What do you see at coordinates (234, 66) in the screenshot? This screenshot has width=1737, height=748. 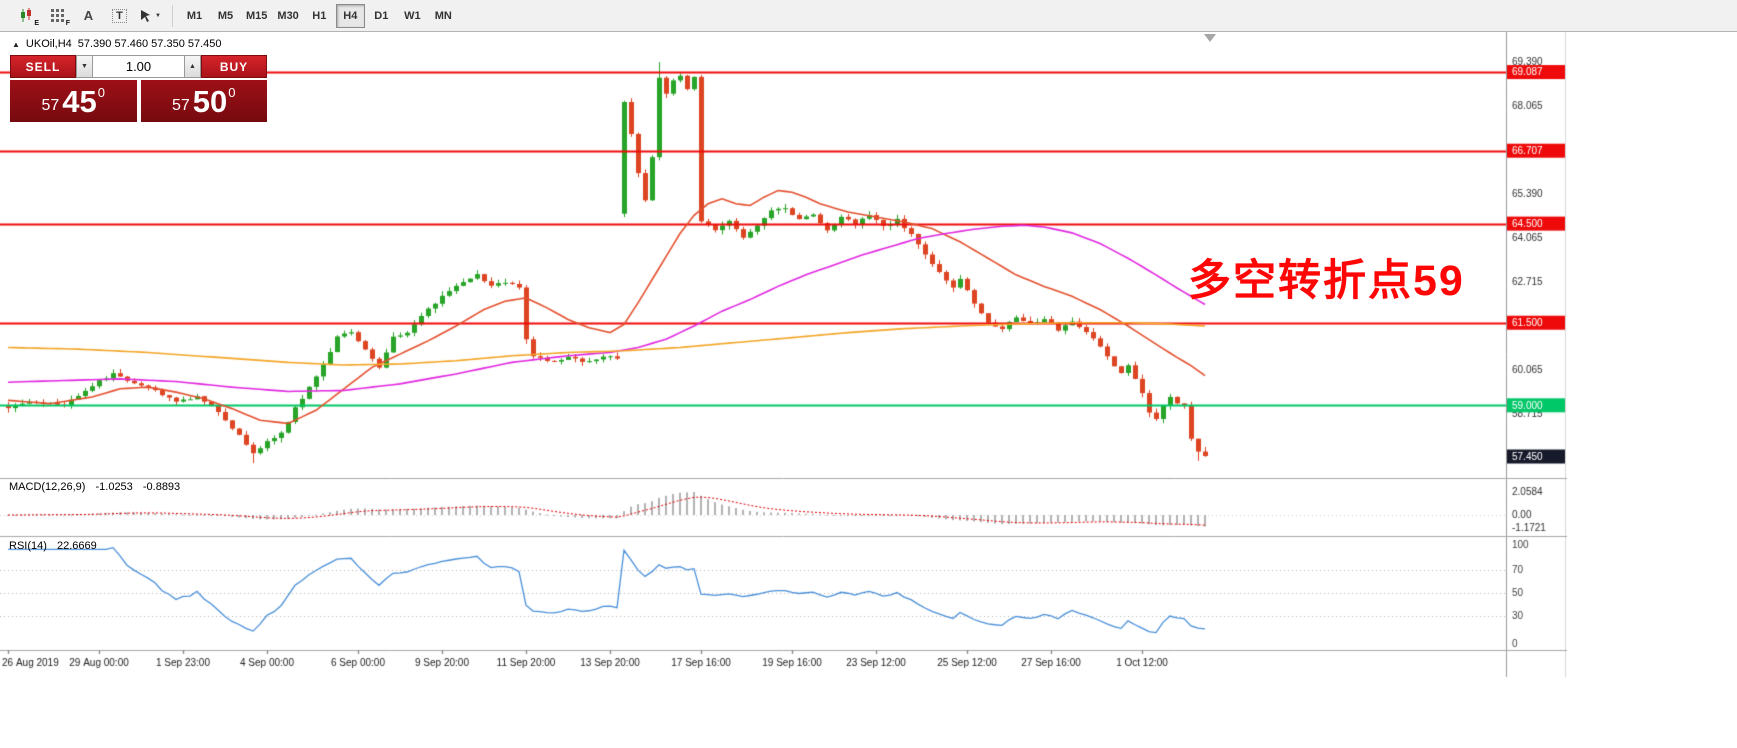 I see `buy-button: BUY` at bounding box center [234, 66].